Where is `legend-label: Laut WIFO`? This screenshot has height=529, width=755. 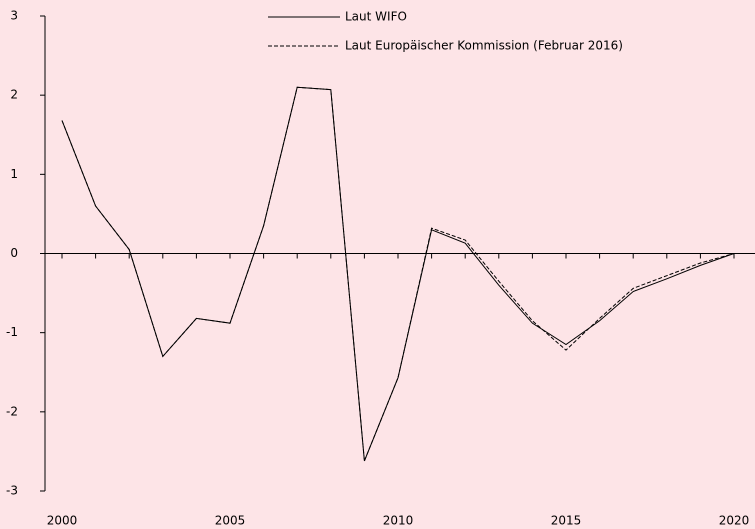 legend-label: Laut WIFO is located at coordinates (376, 17).